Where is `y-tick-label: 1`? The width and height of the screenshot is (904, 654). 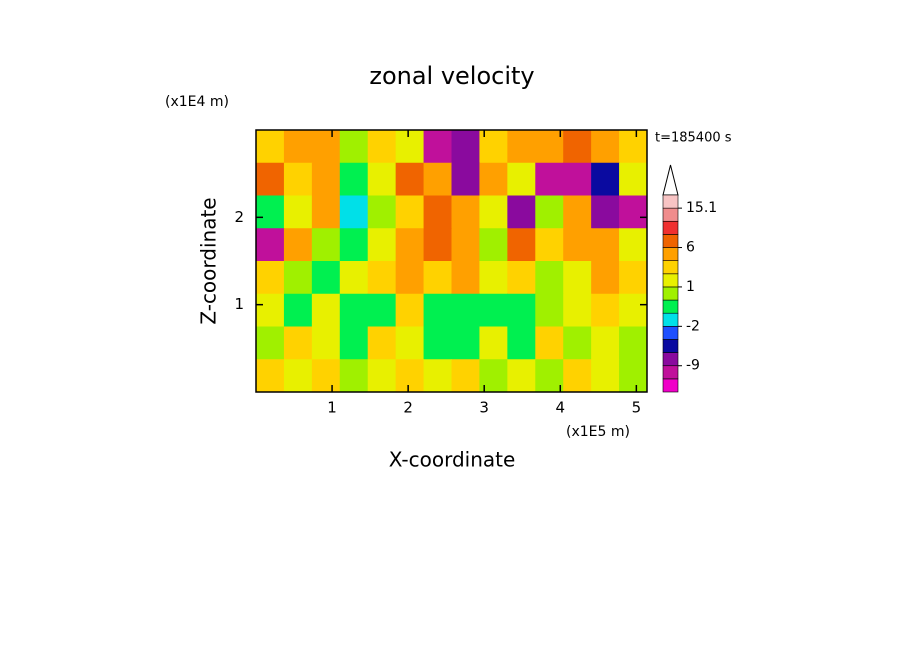 y-tick-label: 1 is located at coordinates (239, 304).